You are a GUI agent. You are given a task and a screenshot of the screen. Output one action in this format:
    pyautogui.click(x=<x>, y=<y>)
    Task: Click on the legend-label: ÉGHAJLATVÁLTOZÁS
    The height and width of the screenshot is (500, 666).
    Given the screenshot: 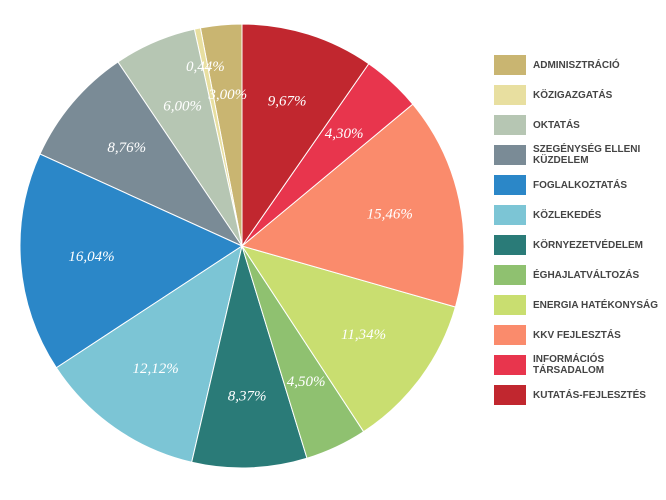 What is the action you would take?
    pyautogui.click(x=586, y=275)
    